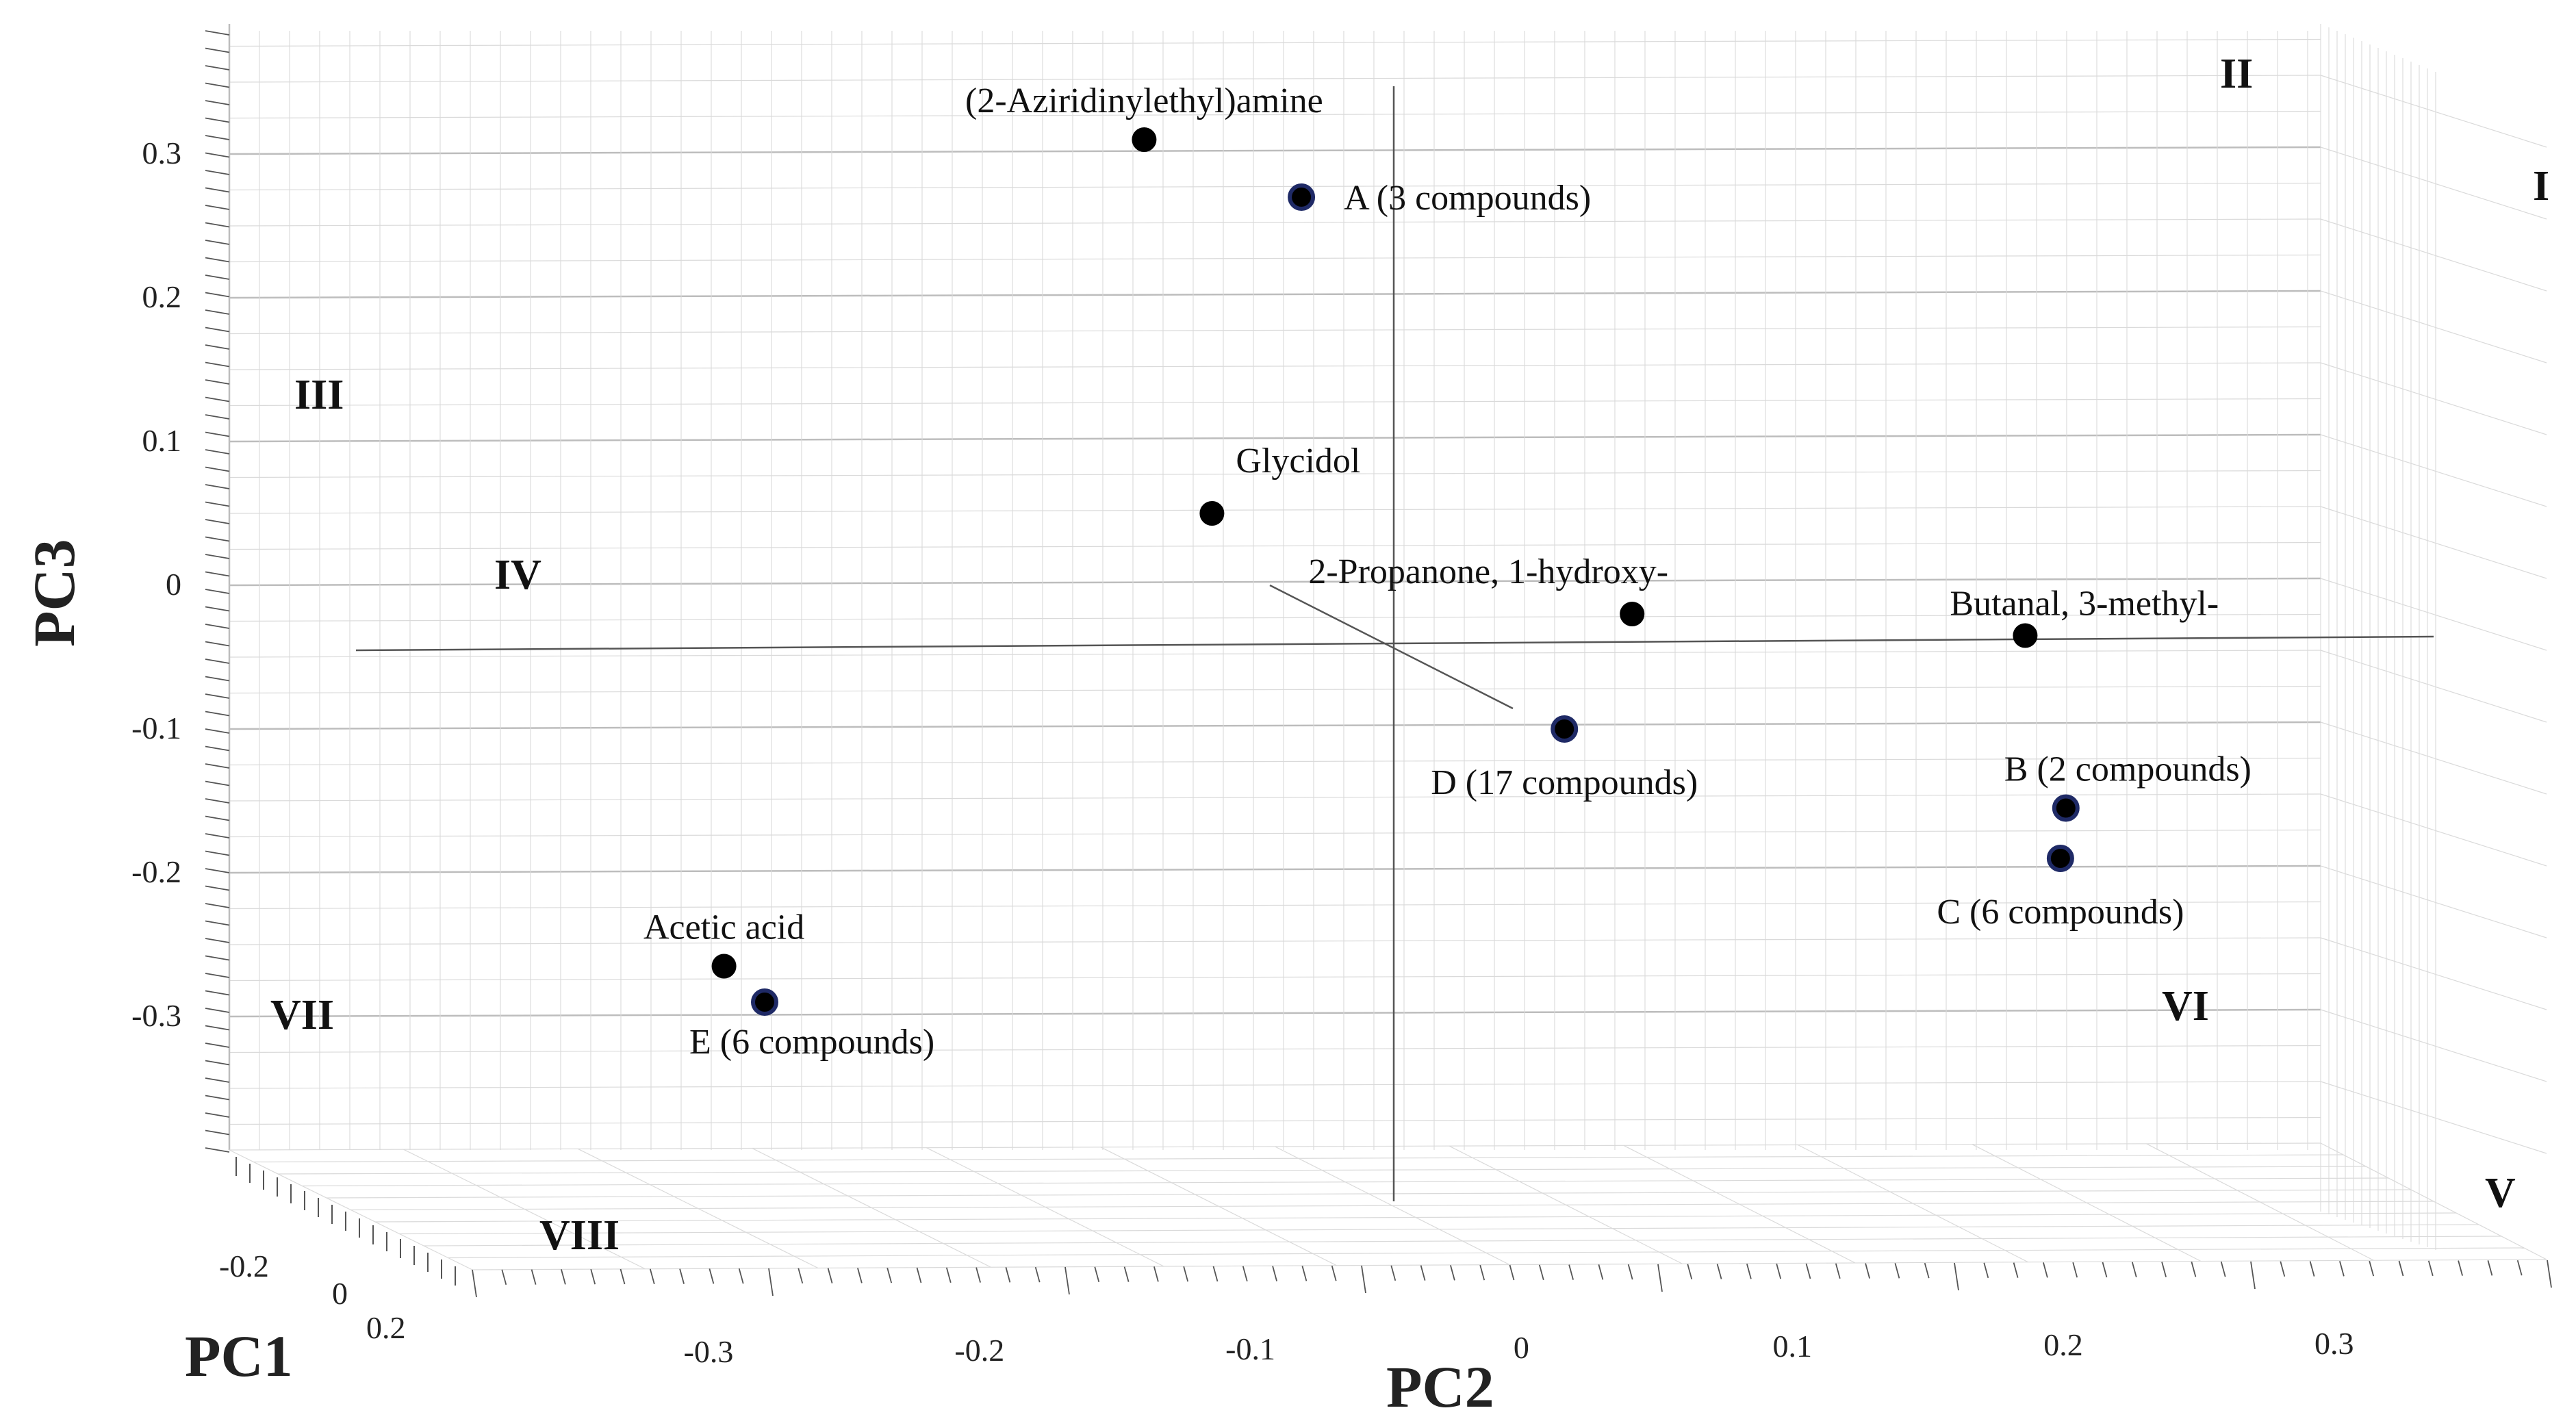 Image resolution: width=2576 pixels, height=1419 pixels. I want to click on pc3-tick-label: 0, so click(173, 584).